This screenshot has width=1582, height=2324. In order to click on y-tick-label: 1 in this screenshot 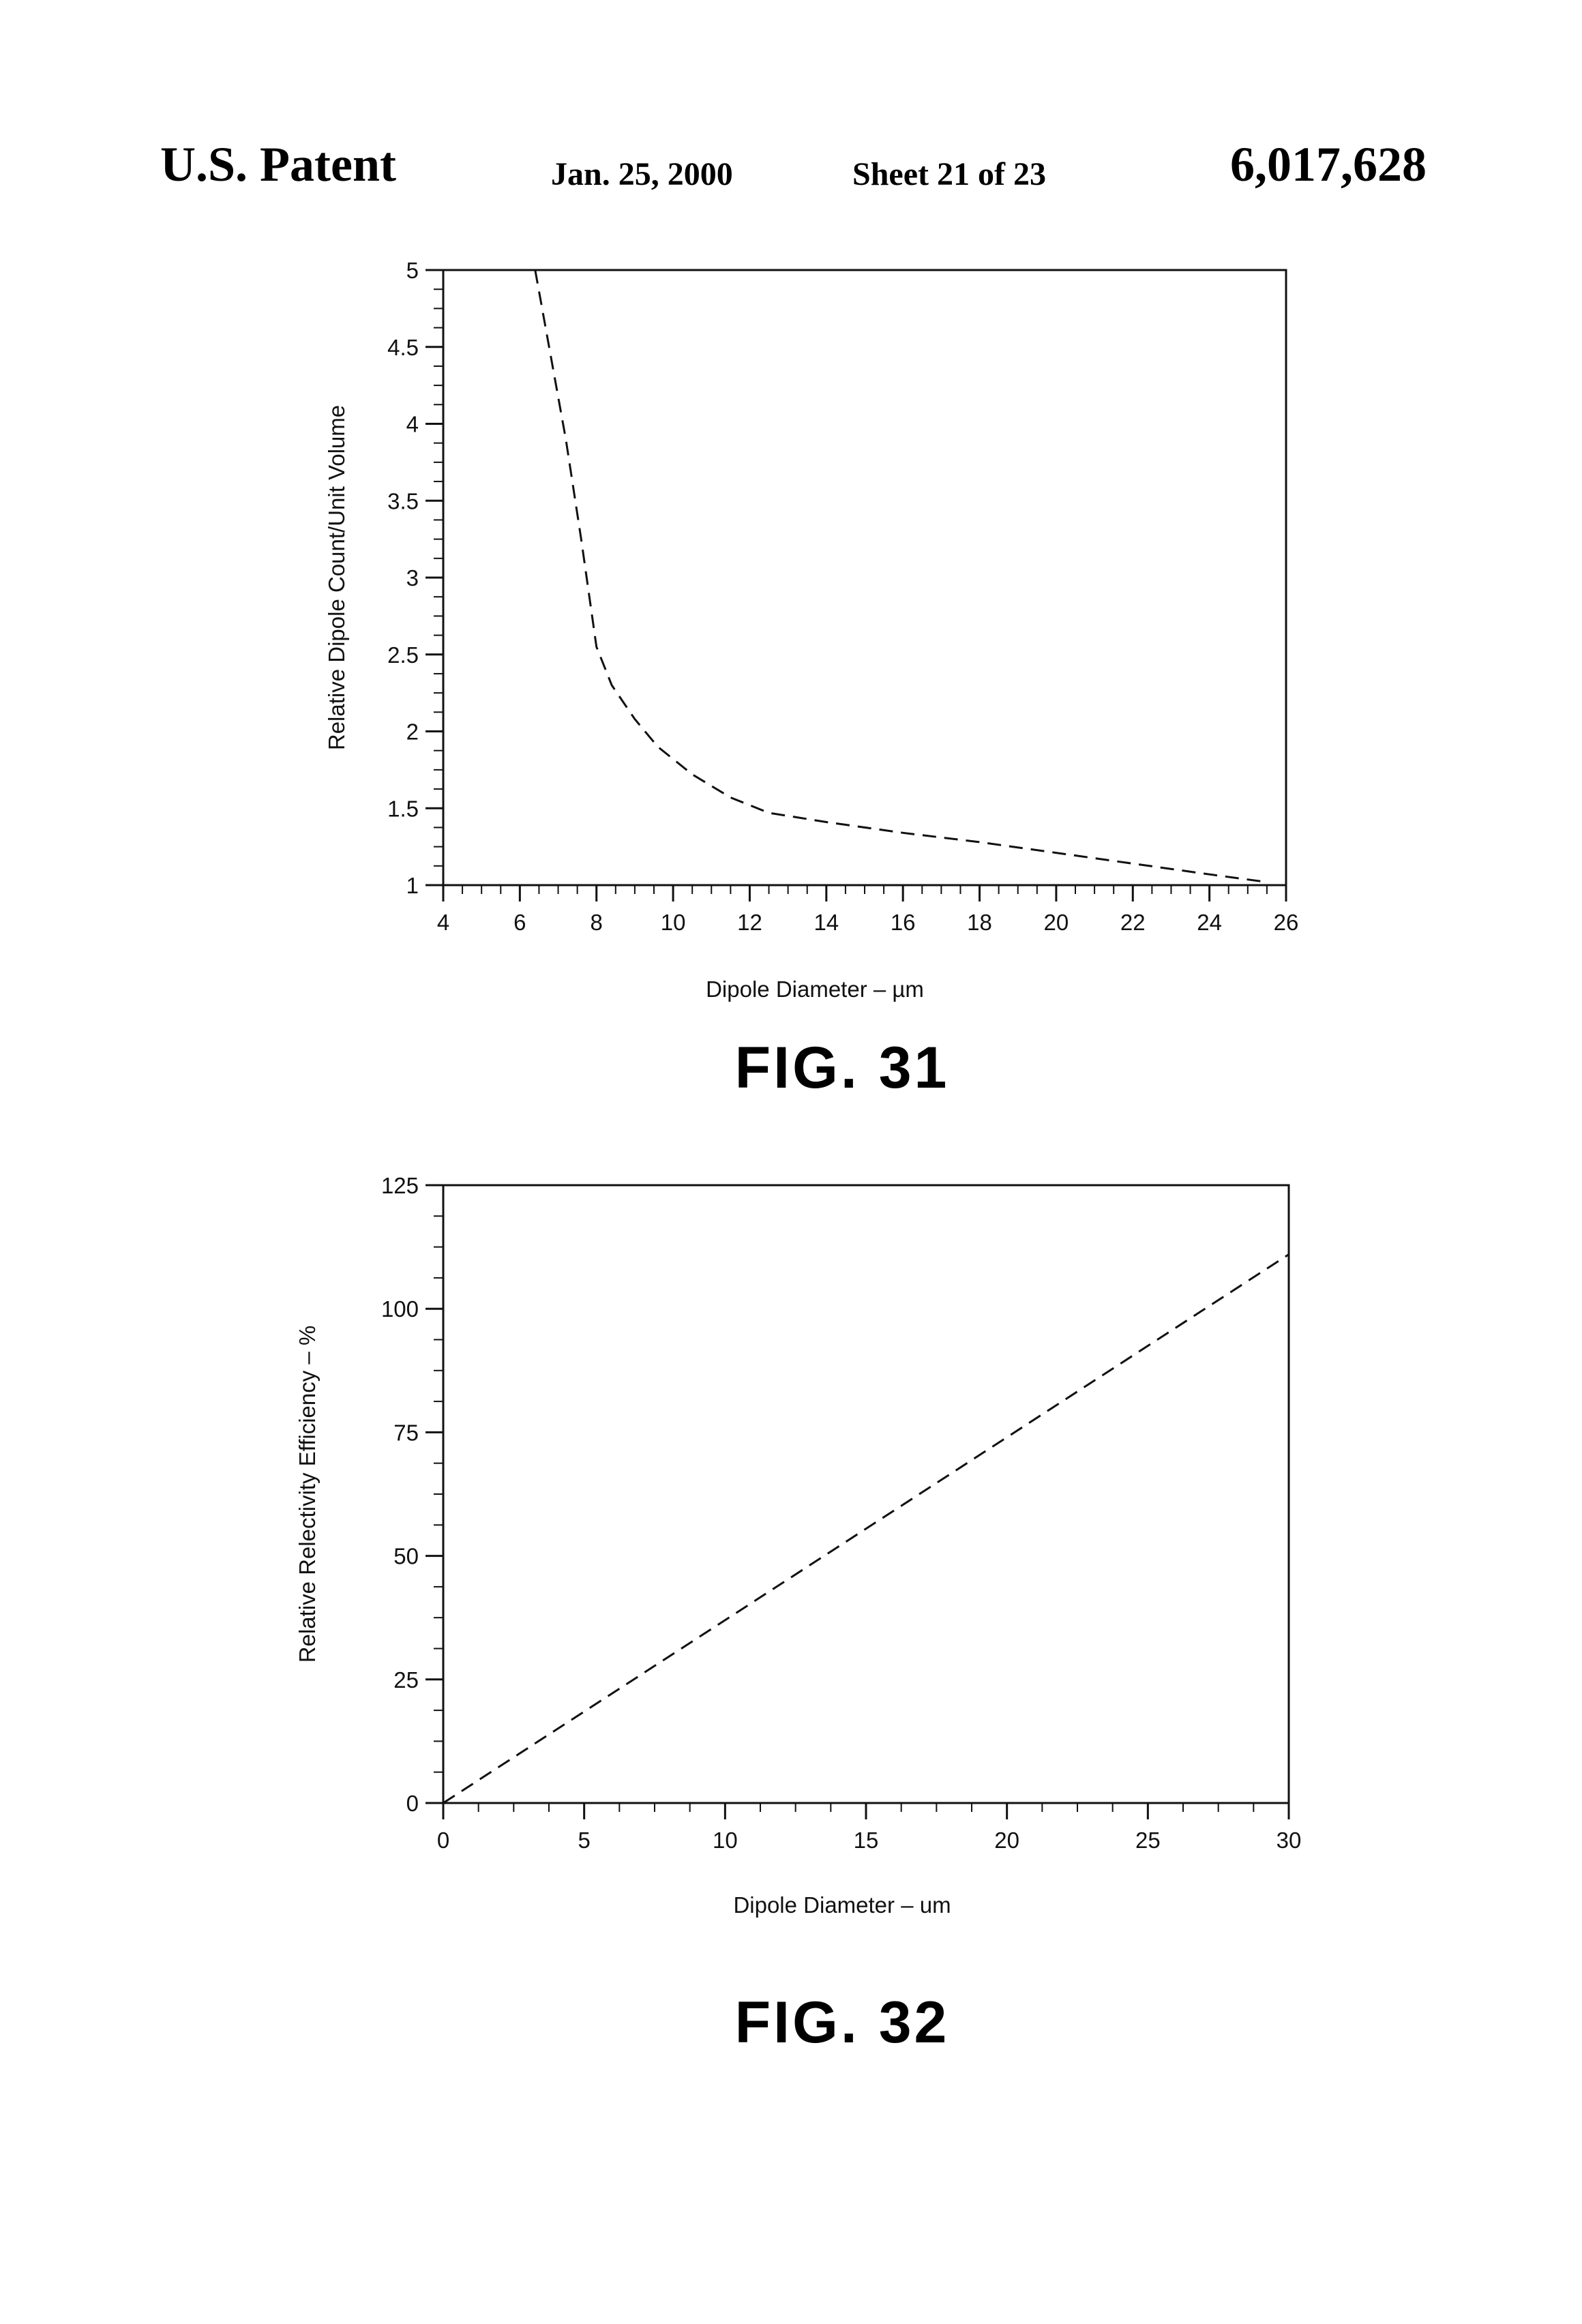, I will do `click(412, 885)`.